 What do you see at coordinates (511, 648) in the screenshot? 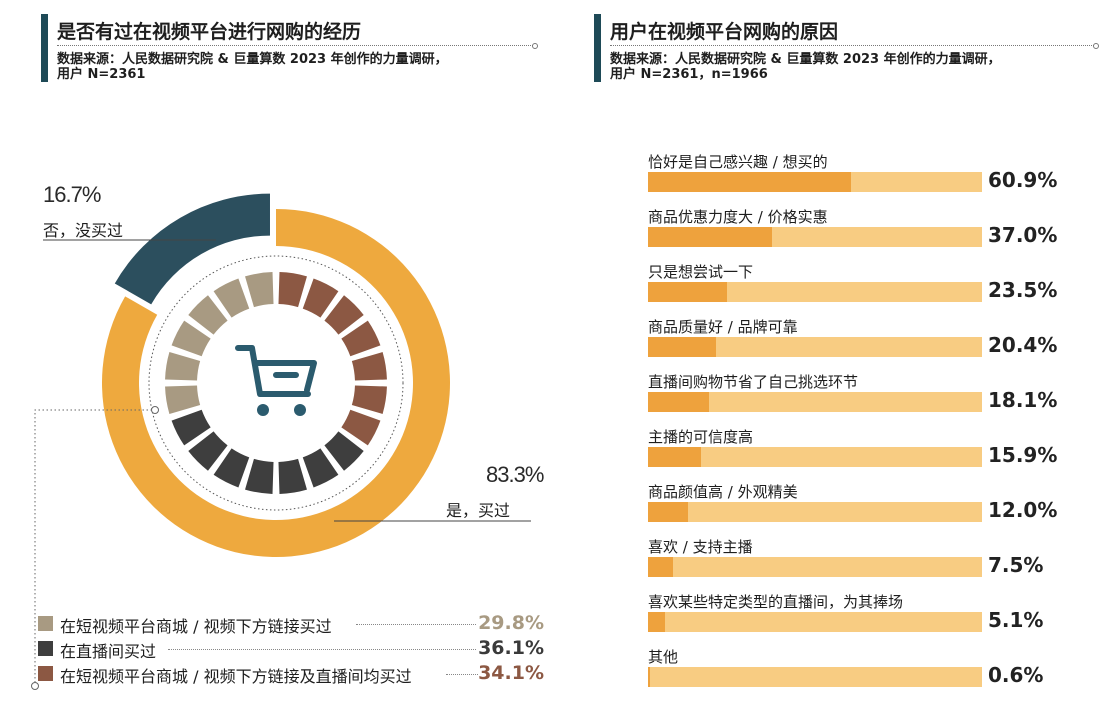
I see `legend-value-live-room: 36.1%` at bounding box center [511, 648].